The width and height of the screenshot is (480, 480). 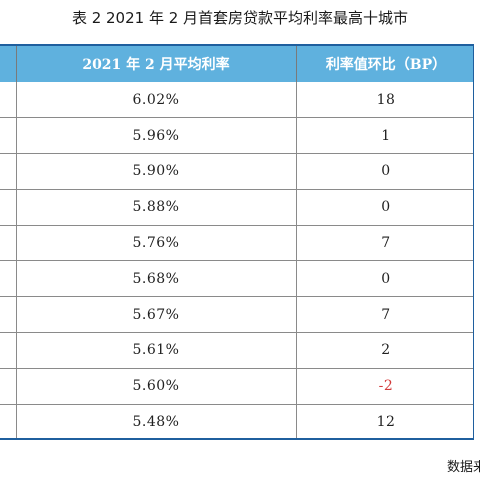 I want to click on data-source-note: 数据来, so click(x=463, y=467).